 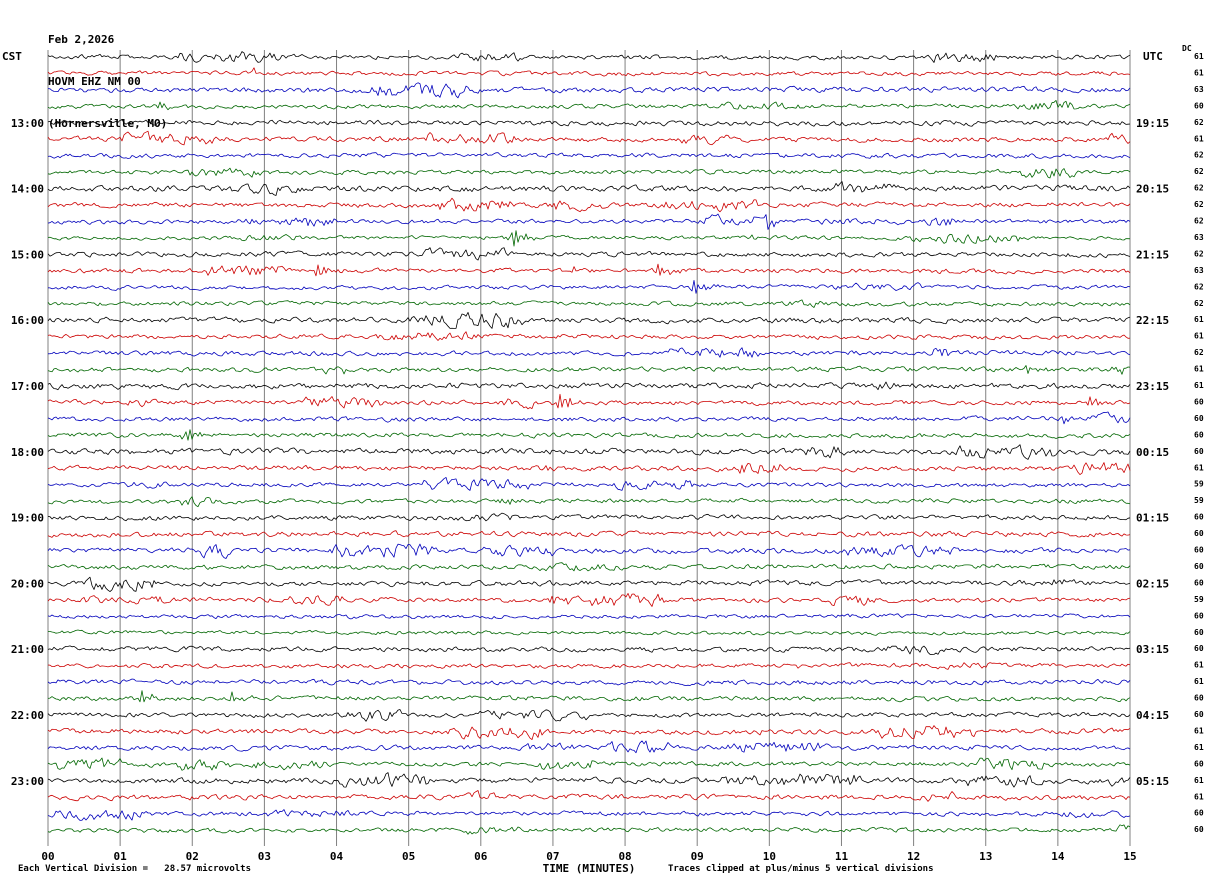 I want to click on cst-hour-label: 17:00, so click(x=27, y=386).